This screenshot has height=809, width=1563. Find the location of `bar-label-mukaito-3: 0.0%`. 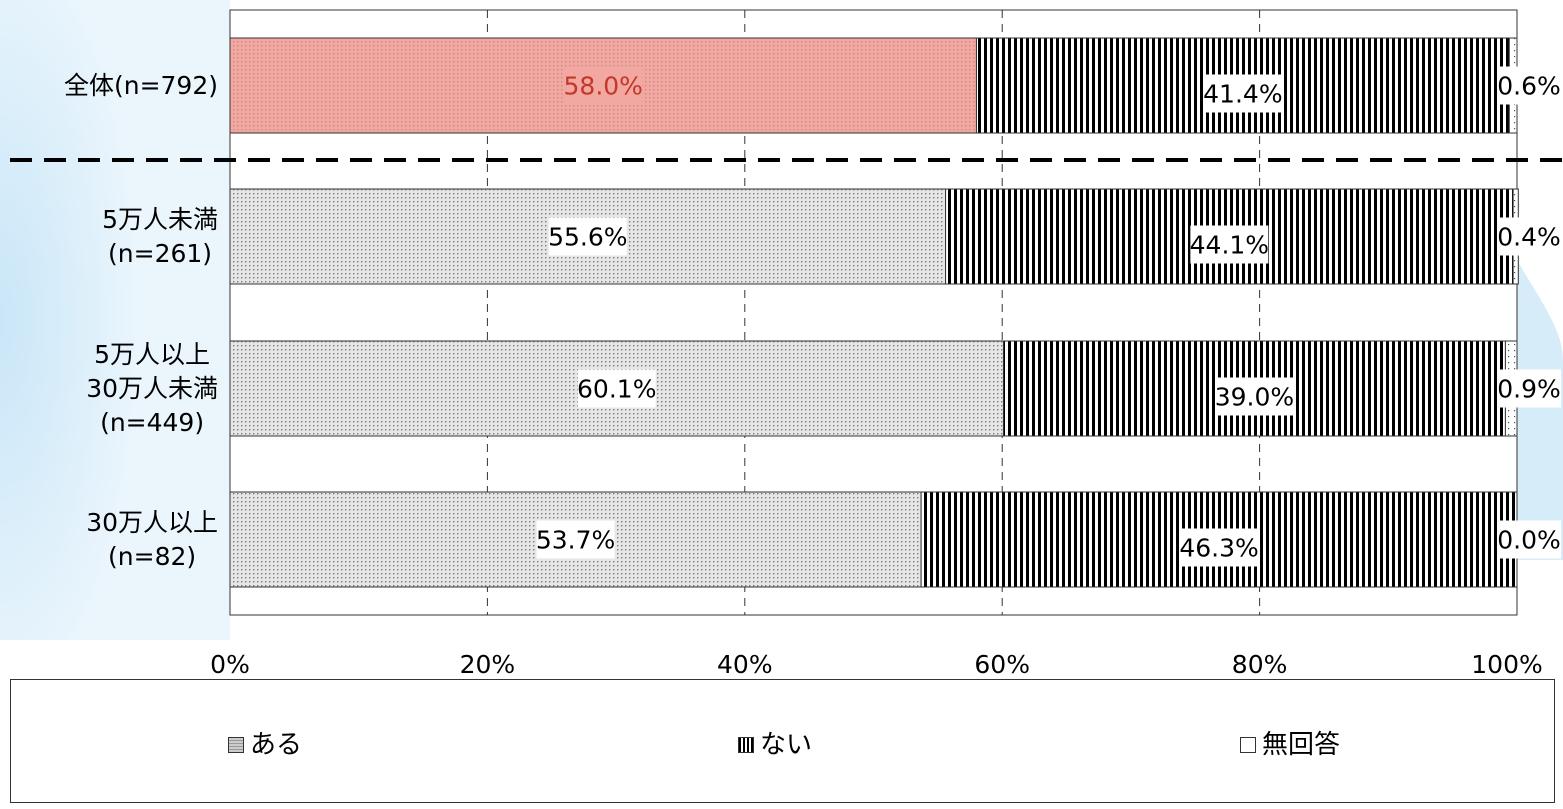

bar-label-mukaito-3: 0.0% is located at coordinates (1529, 539).